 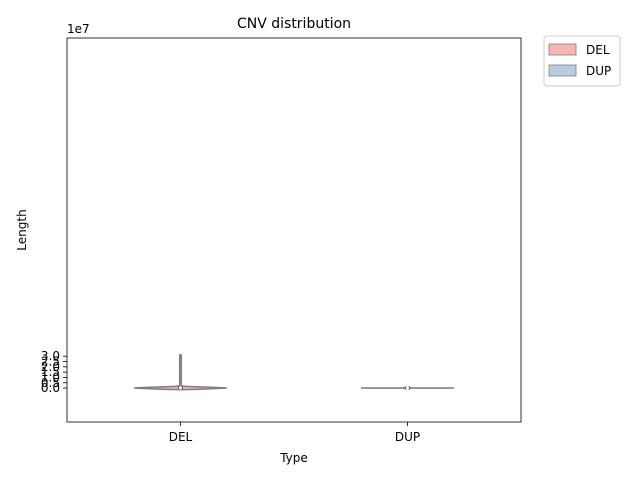 What do you see at coordinates (50, 377) in the screenshot?
I see `y-tick-label: 1.0` at bounding box center [50, 377].